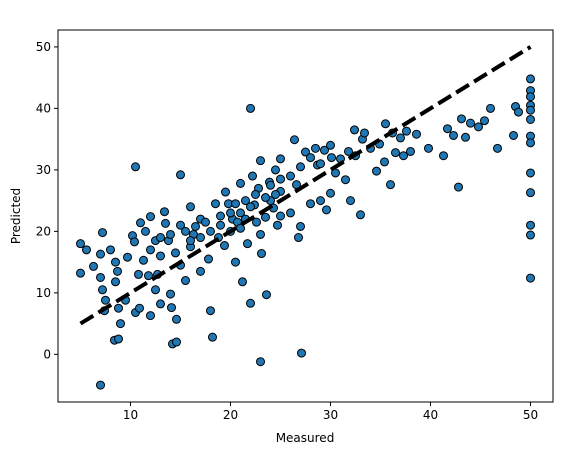 Image resolution: width=582 pixels, height=455 pixels. Describe the element at coordinates (43, 108) in the screenshot. I see `y-tick-label: 40` at that location.